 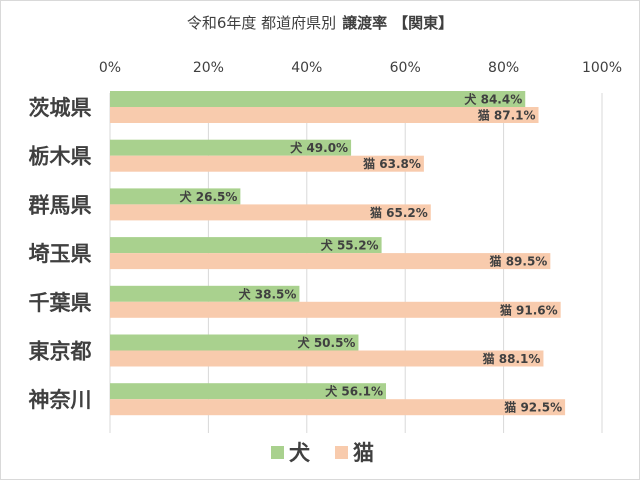 I want to click on x-tick-label: 40%, so click(x=306, y=68).